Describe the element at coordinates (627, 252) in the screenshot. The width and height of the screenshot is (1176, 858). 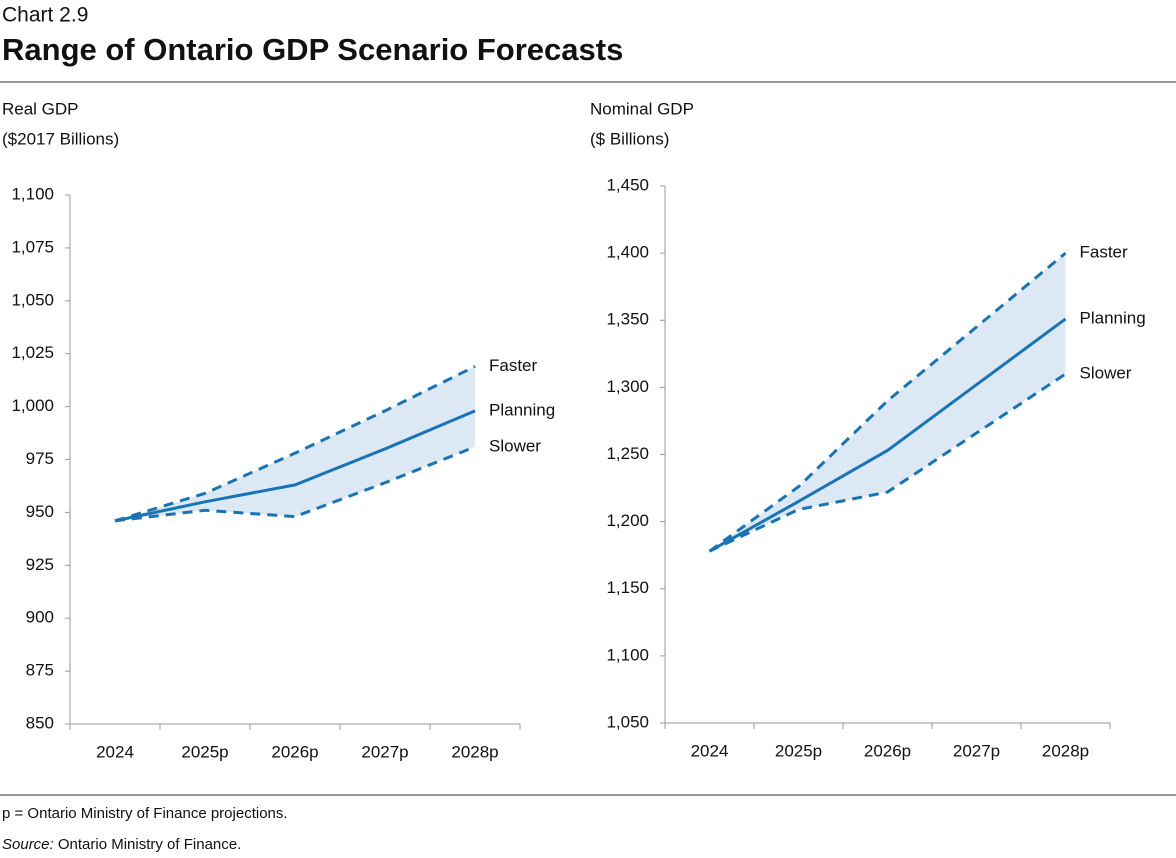
I see `y-tick-label: 1,400` at that location.